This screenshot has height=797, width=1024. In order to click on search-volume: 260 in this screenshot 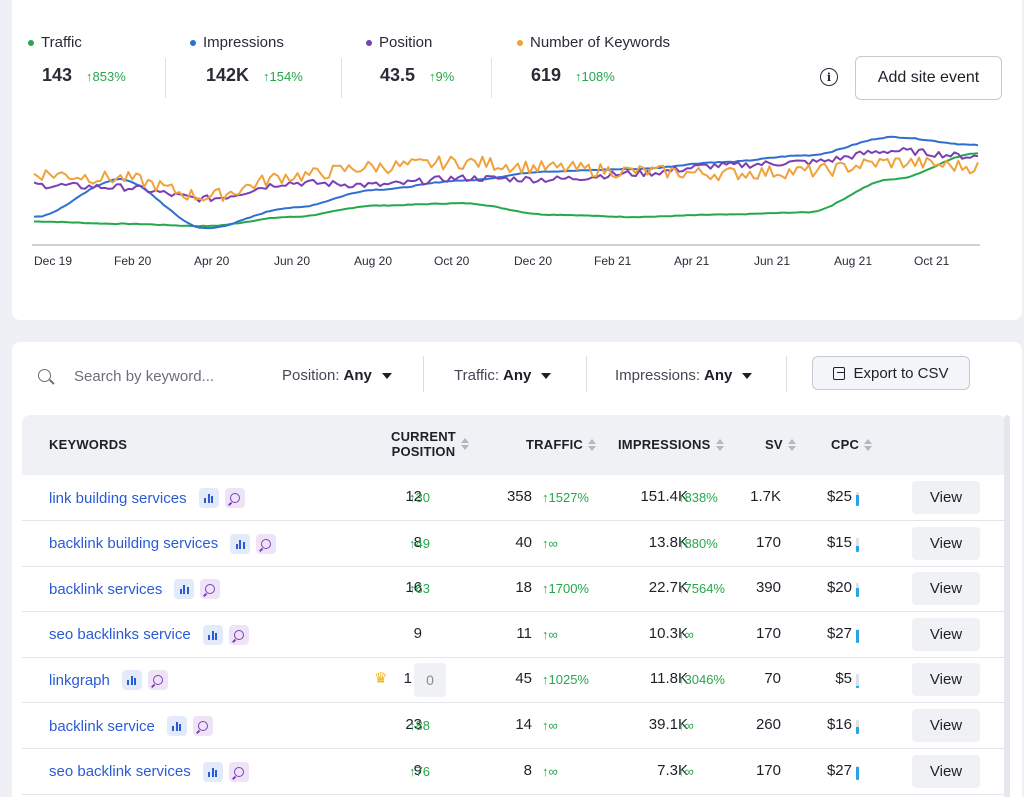, I will do `click(768, 724)`.